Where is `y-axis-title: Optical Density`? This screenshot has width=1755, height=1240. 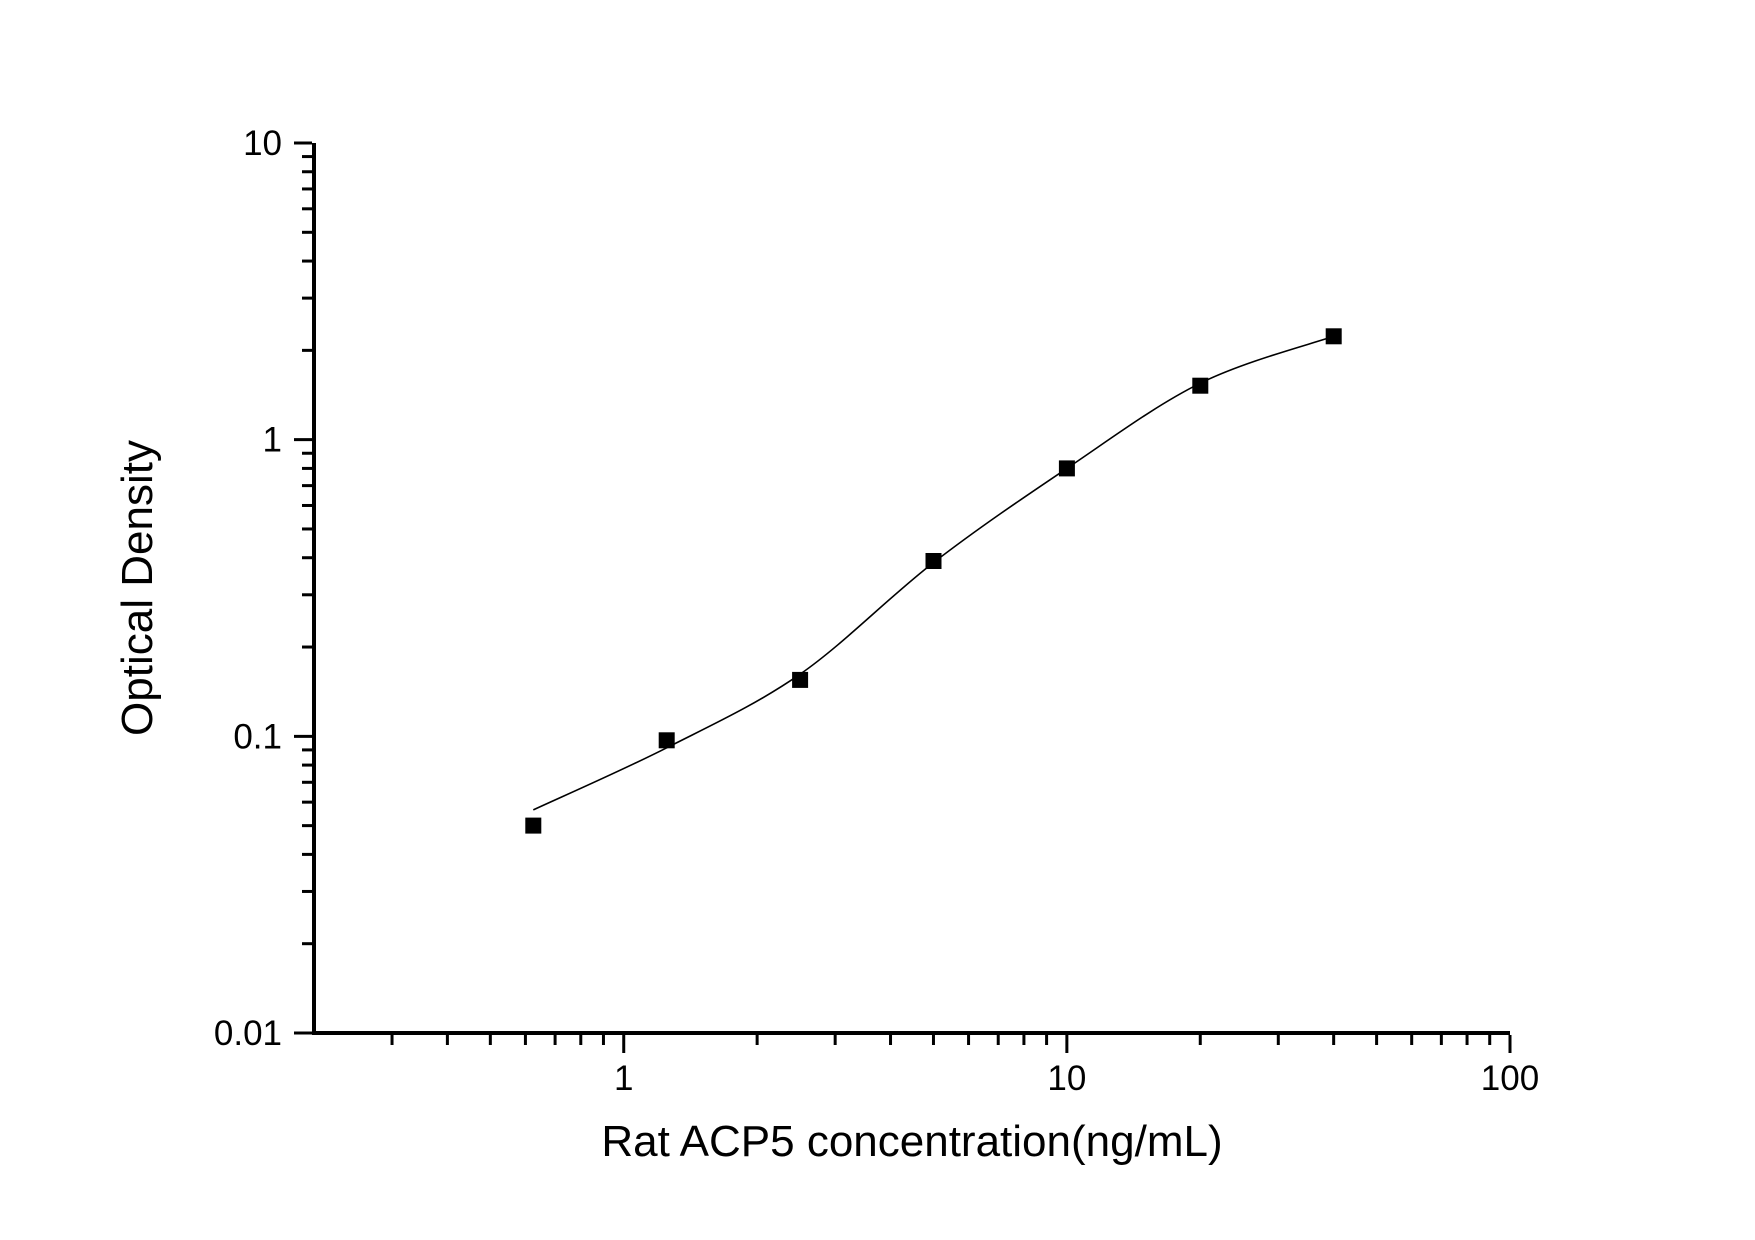 y-axis-title: Optical Density is located at coordinates (137, 588).